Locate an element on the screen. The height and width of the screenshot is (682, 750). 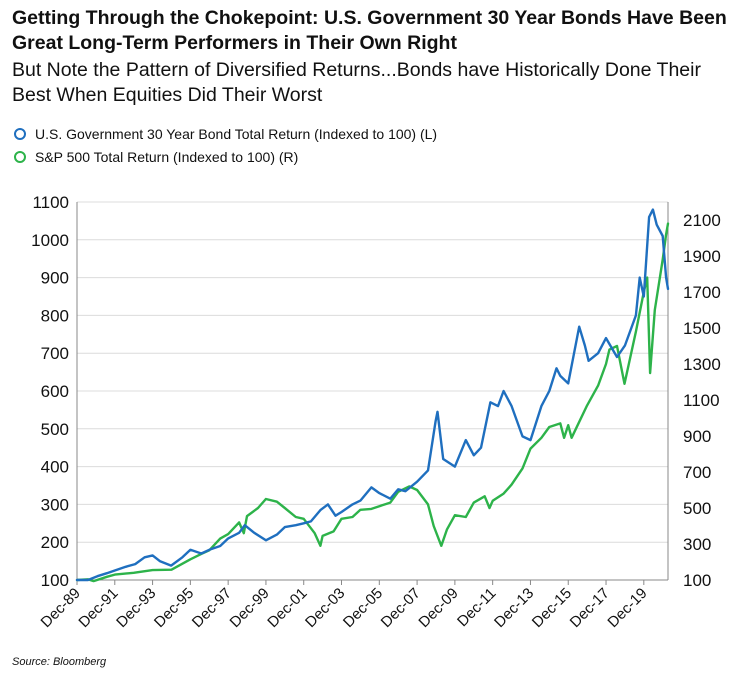
y-right-tick-label: 500 is located at coordinates (697, 508).